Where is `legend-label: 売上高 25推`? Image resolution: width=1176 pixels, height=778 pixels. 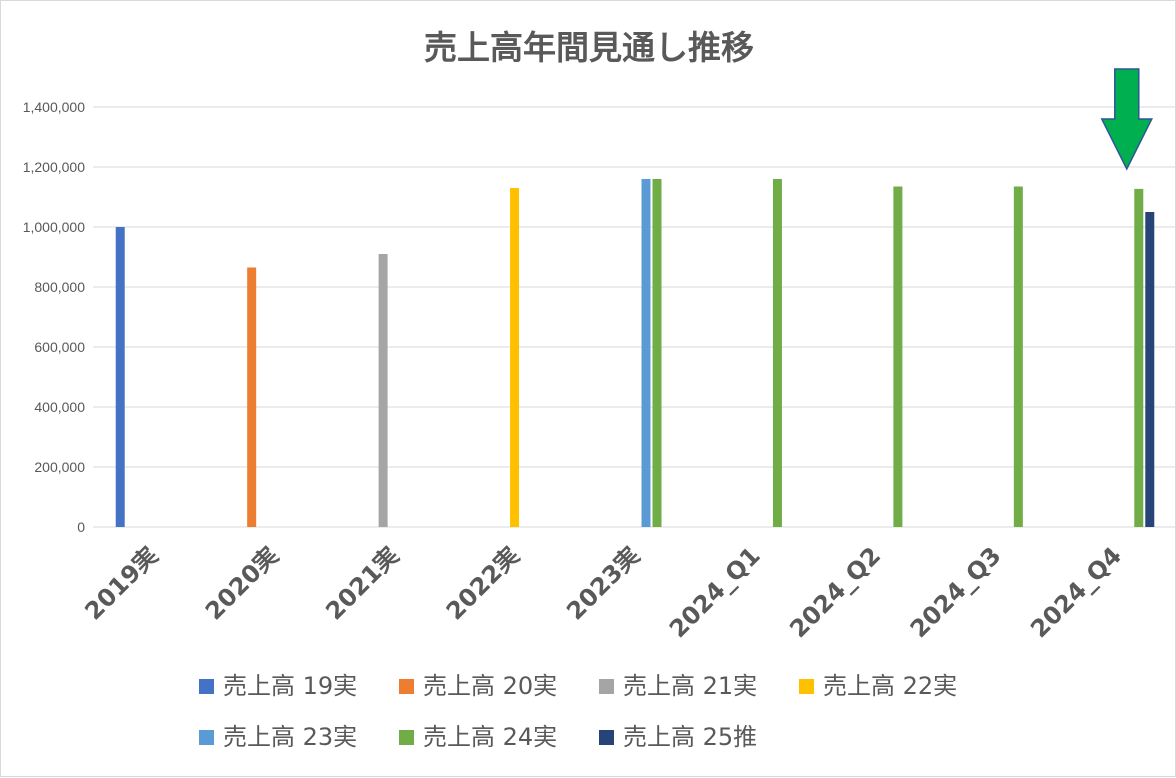
legend-label: 売上高 25推 is located at coordinates (690, 737).